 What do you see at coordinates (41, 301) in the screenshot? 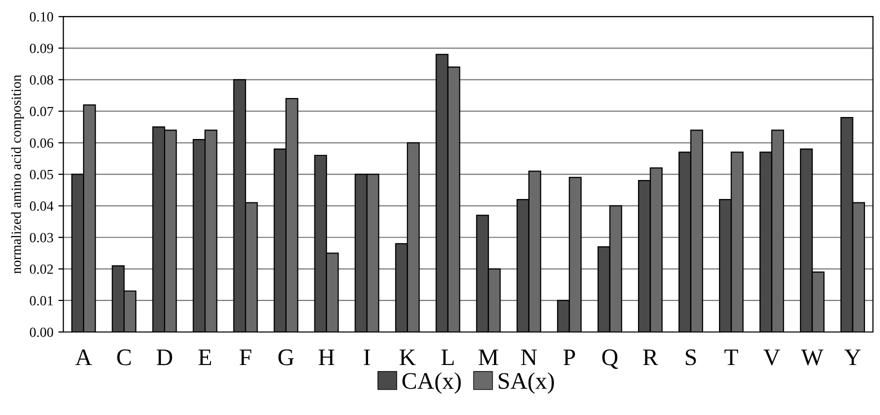
I see `y-tick-label: 0.01` at bounding box center [41, 301].